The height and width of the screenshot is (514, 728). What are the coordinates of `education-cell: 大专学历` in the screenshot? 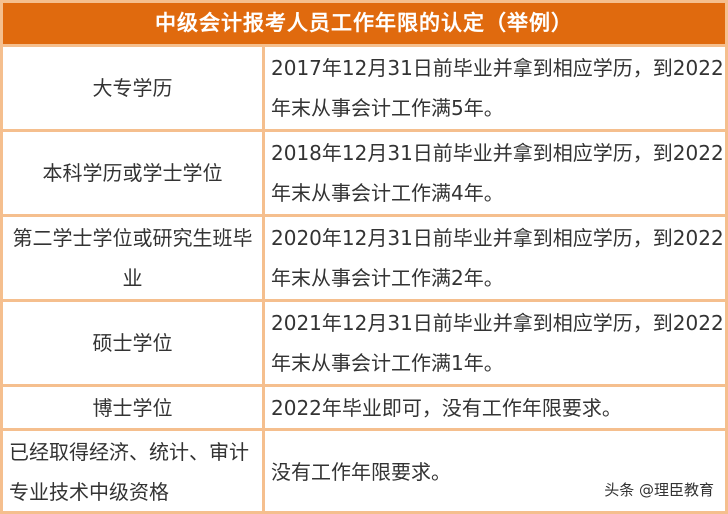 It's located at (134, 88).